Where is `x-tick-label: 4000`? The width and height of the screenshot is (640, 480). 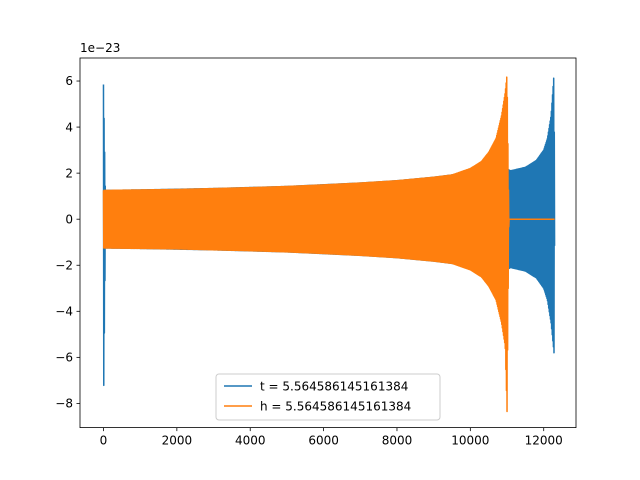 x-tick-label: 4000 is located at coordinates (250, 441).